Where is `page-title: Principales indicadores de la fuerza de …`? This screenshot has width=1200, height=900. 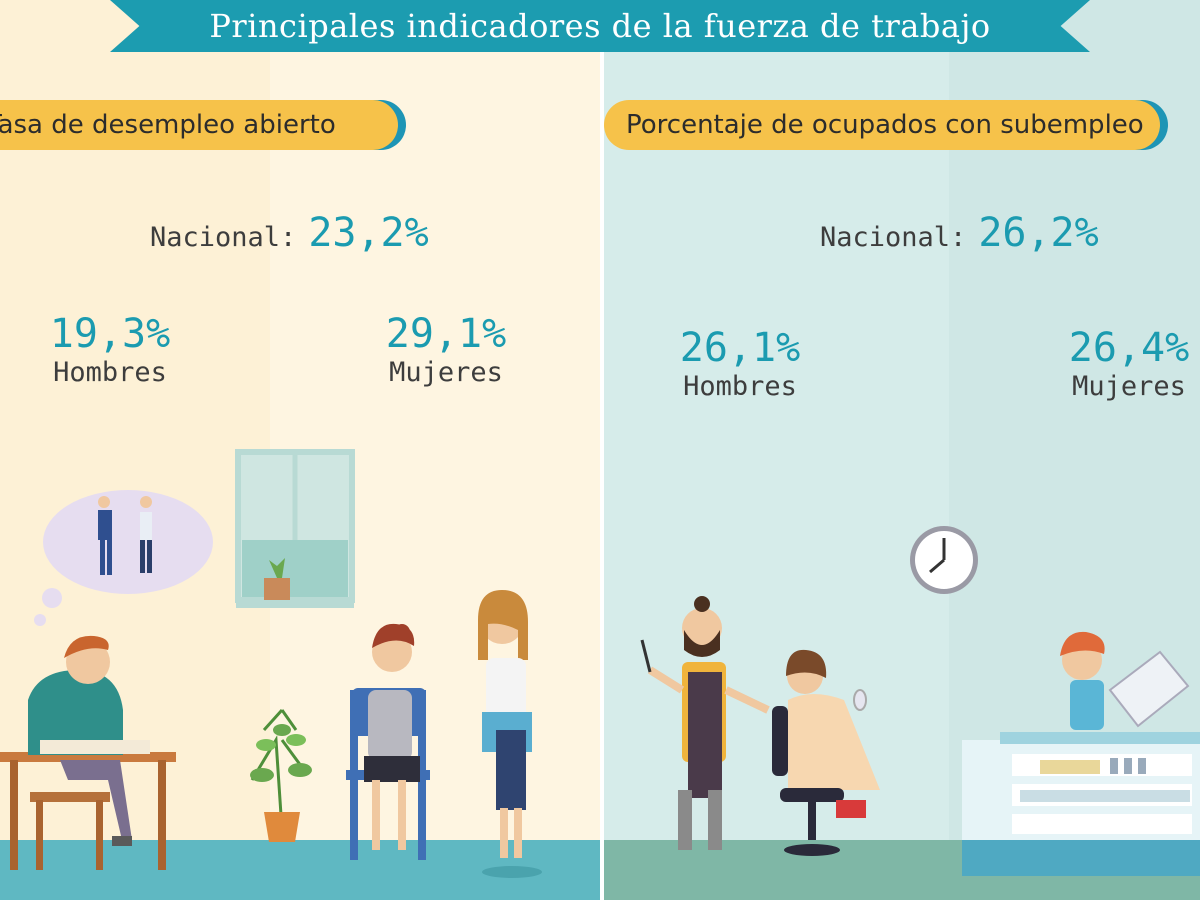
page-title: Principales indicadores de la fuerza de … is located at coordinates (600, 26).